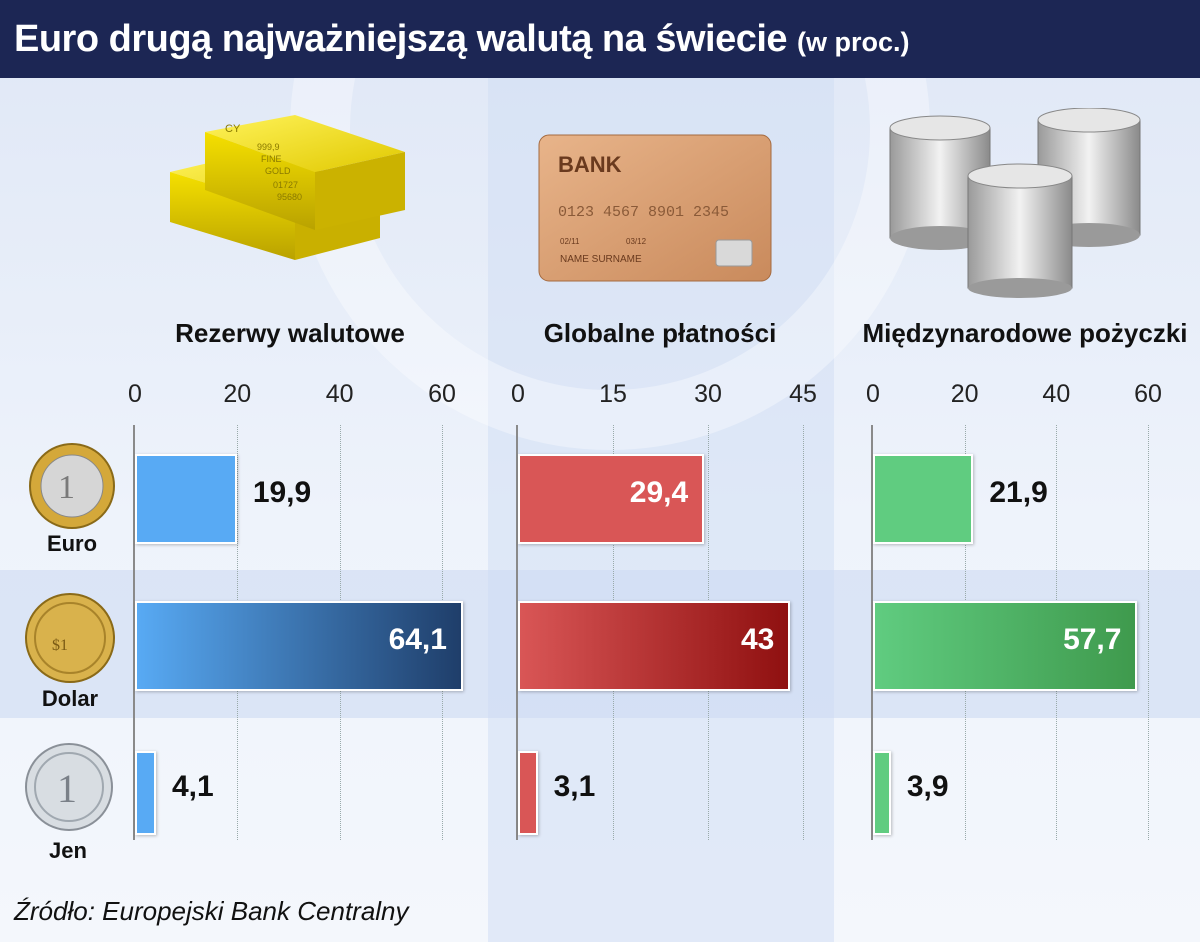 The image size is (1200, 942). I want to click on tick-label-payments-0: 0, so click(518, 394).